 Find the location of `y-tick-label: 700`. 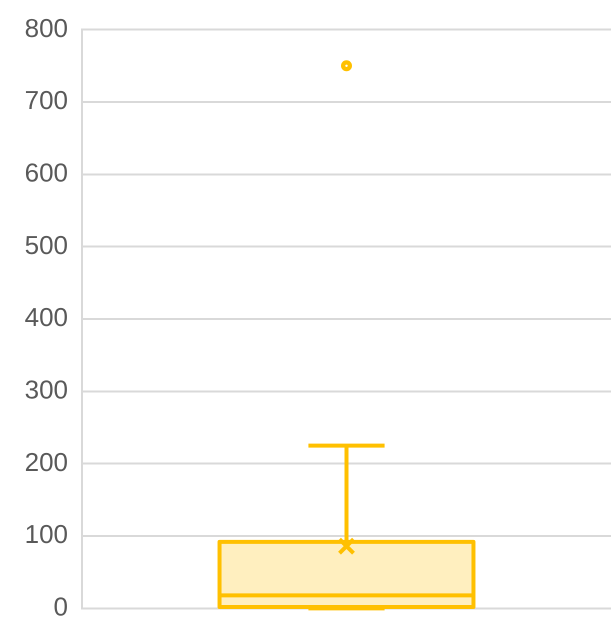

y-tick-label: 700 is located at coordinates (46, 100).